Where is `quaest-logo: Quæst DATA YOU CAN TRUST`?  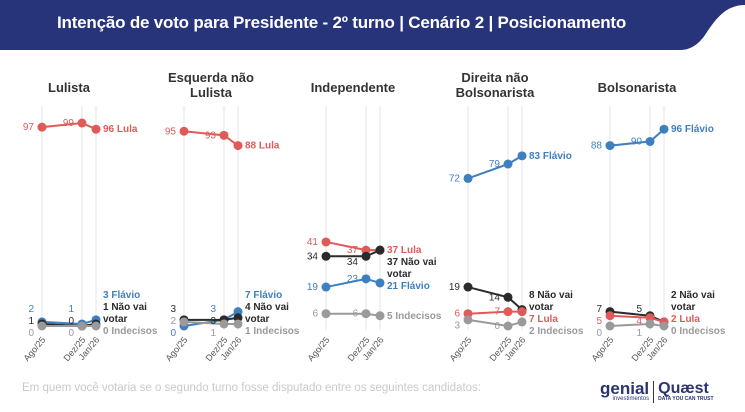
quaest-logo: Quæst DATA YOU CAN TRUST is located at coordinates (686, 392).